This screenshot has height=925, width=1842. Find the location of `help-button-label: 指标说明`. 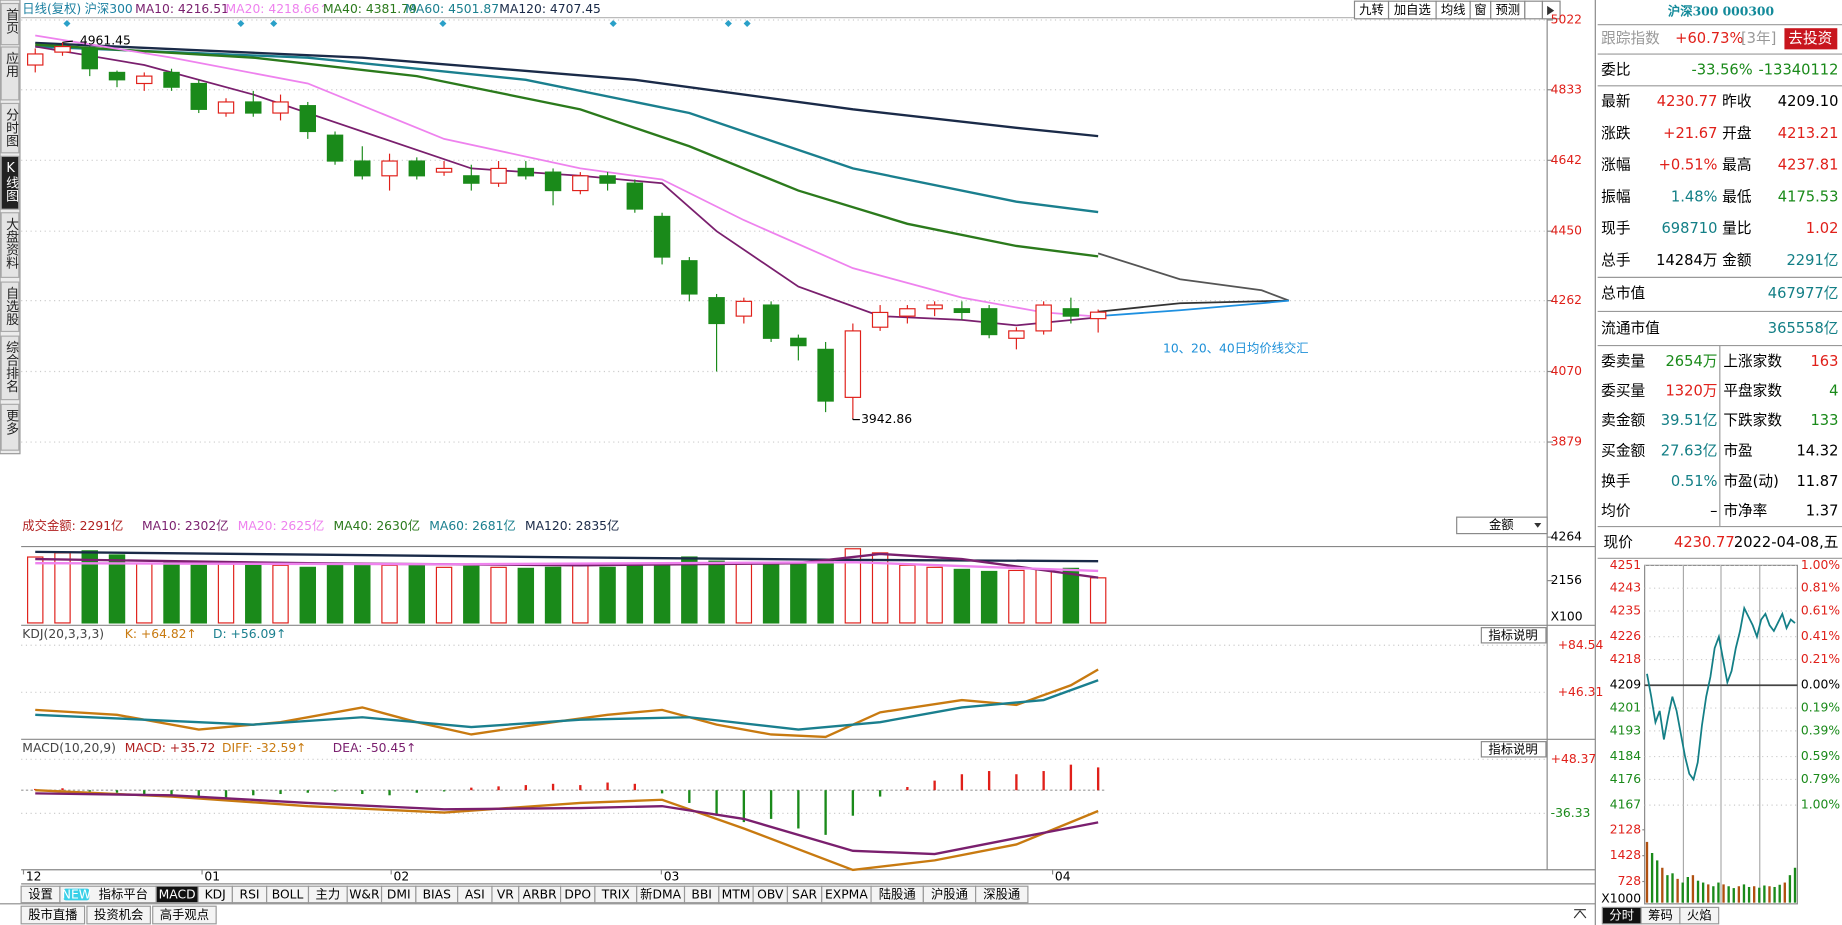

help-button-label: 指标说明 is located at coordinates (1512, 748).